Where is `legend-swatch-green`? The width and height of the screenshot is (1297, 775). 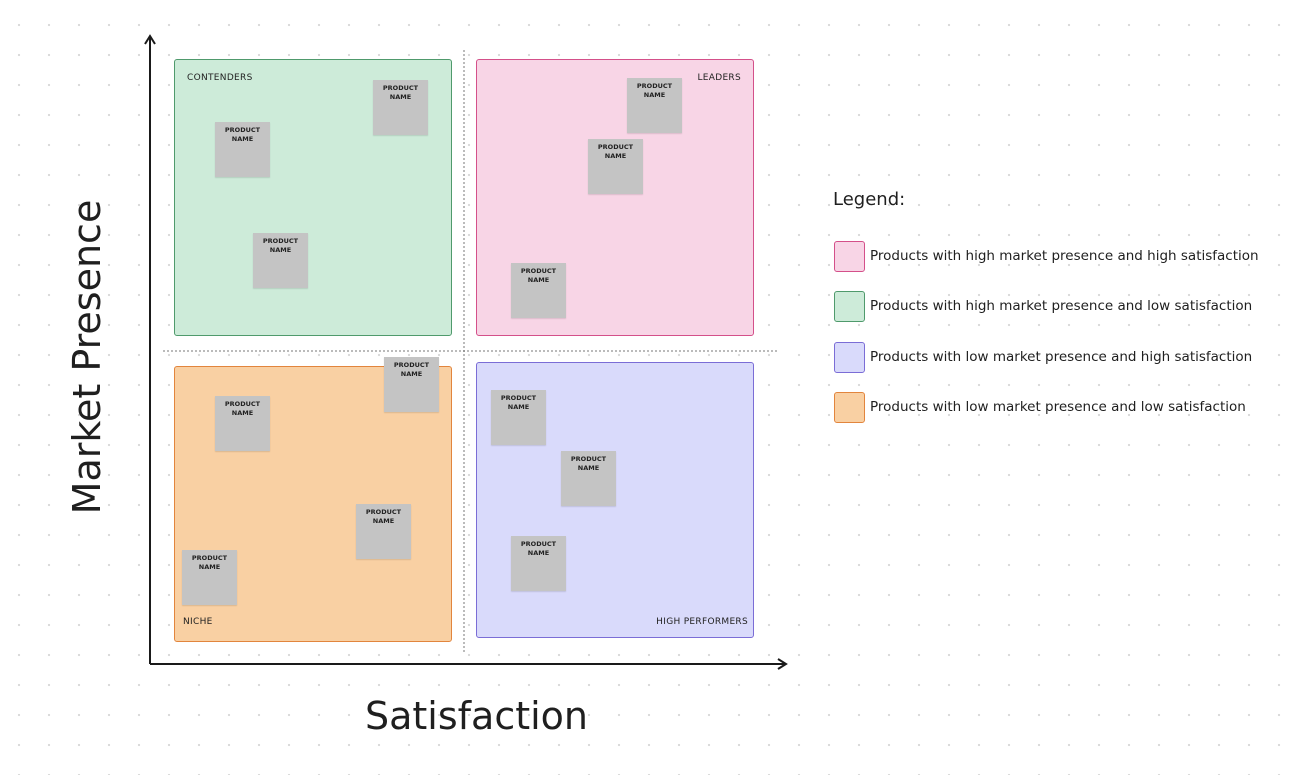
legend-swatch-green is located at coordinates (849, 306).